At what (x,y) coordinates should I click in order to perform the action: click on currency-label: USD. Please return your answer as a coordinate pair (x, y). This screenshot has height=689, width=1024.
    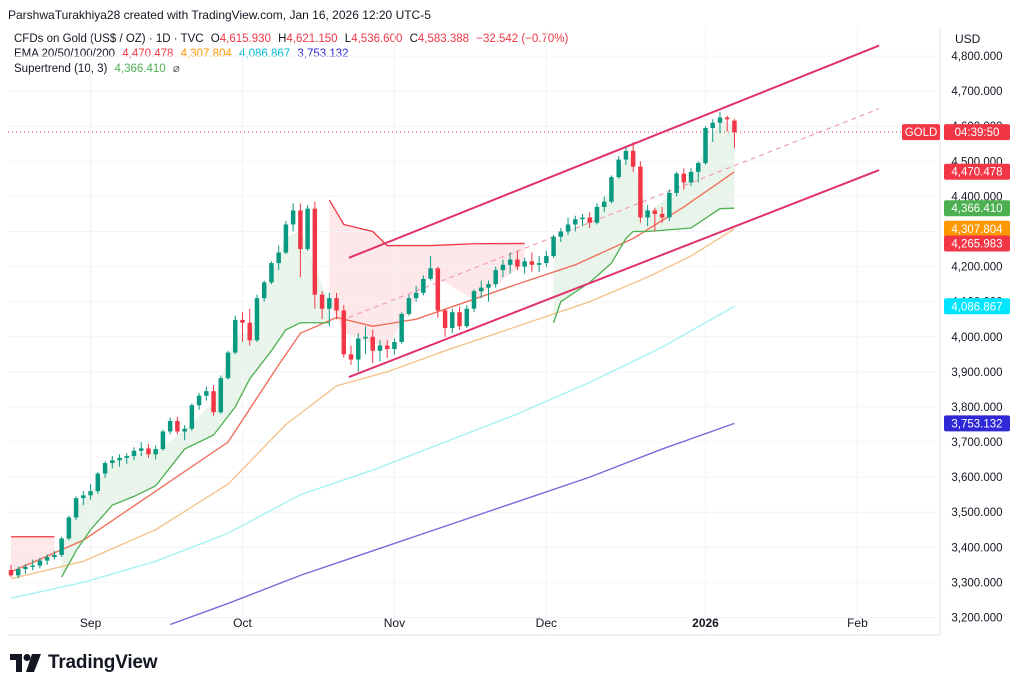
    Looking at the image, I should click on (968, 39).